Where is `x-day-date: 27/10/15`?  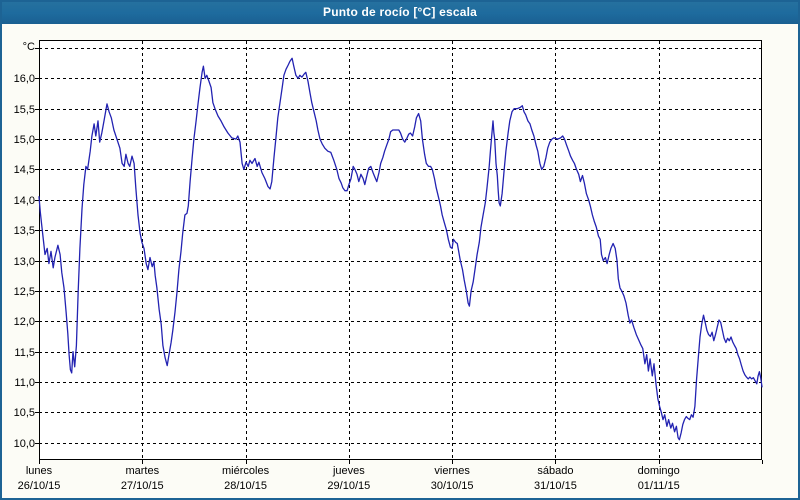 x-day-date: 27/10/15 is located at coordinates (142, 486).